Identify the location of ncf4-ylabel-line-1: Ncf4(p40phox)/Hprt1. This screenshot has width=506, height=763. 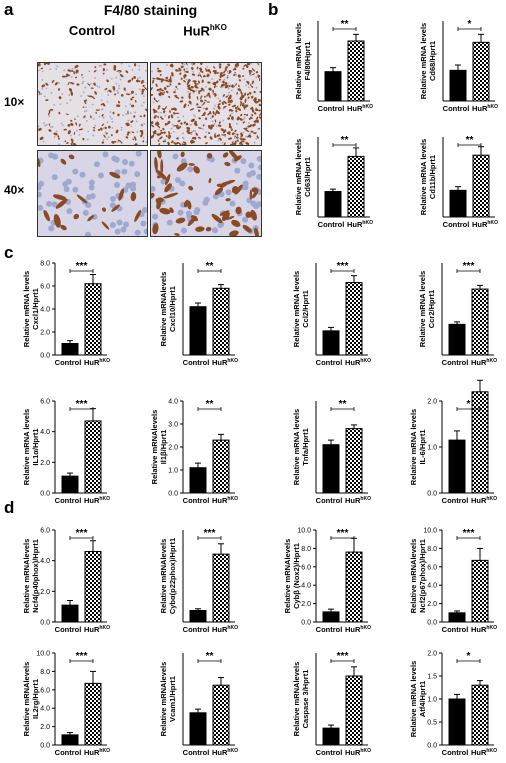
(35, 576).